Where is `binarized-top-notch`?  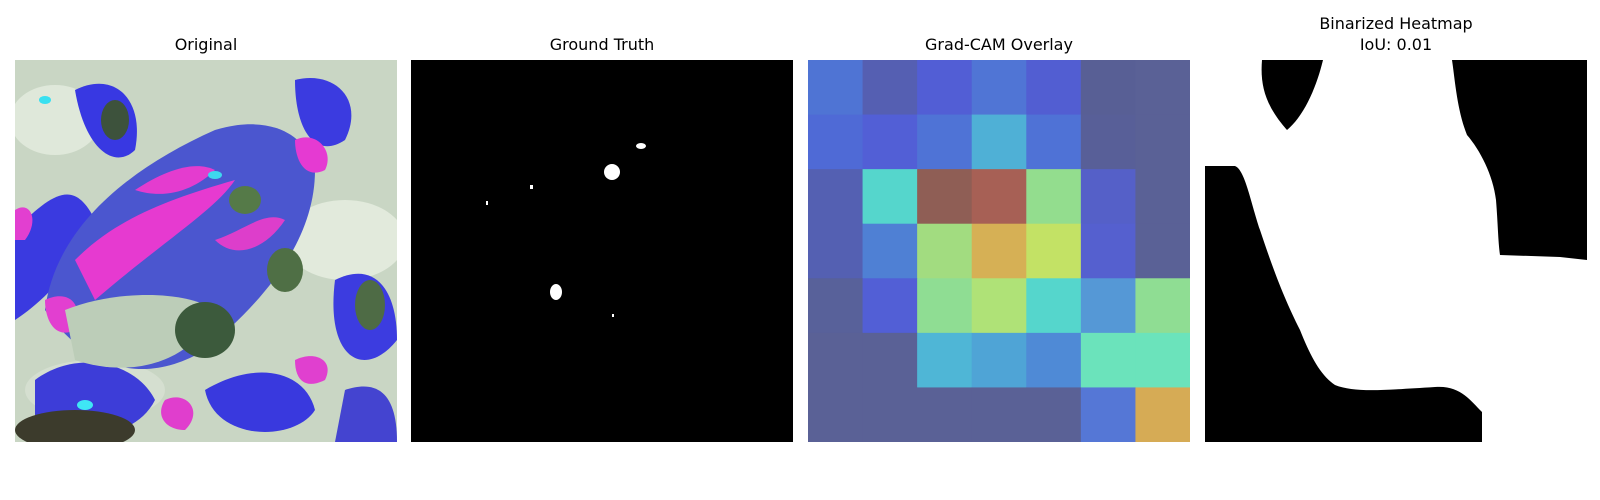
binarized-top-notch is located at coordinates (1292, 95).